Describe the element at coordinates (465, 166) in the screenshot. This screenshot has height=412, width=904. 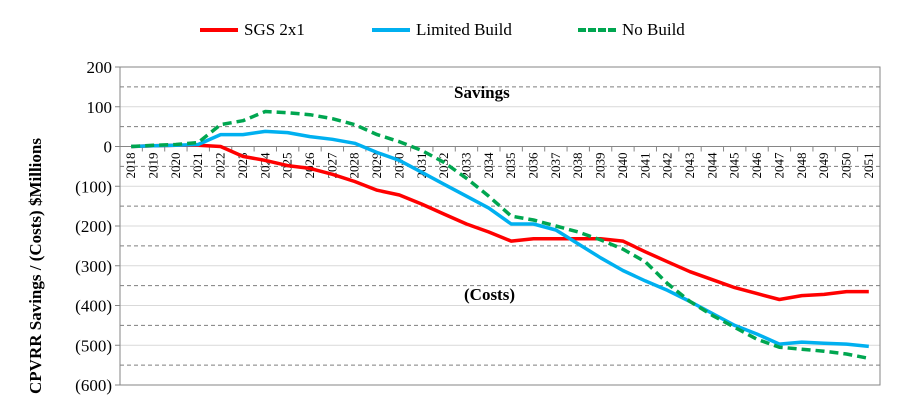
I see `x-tick-label: 2033` at that location.